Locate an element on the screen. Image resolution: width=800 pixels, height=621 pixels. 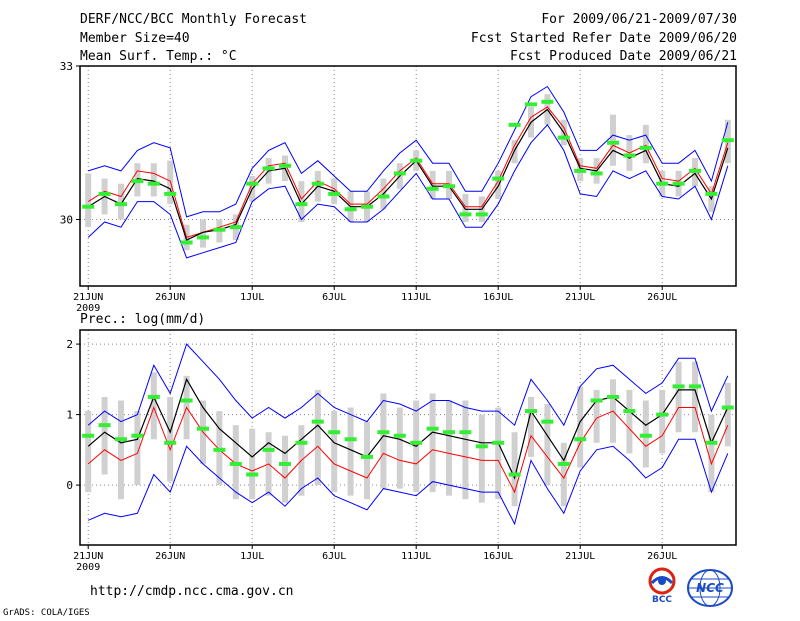
fcst-produced-date: Fcst Produced Date 2009/06/21 is located at coordinates (623, 56).